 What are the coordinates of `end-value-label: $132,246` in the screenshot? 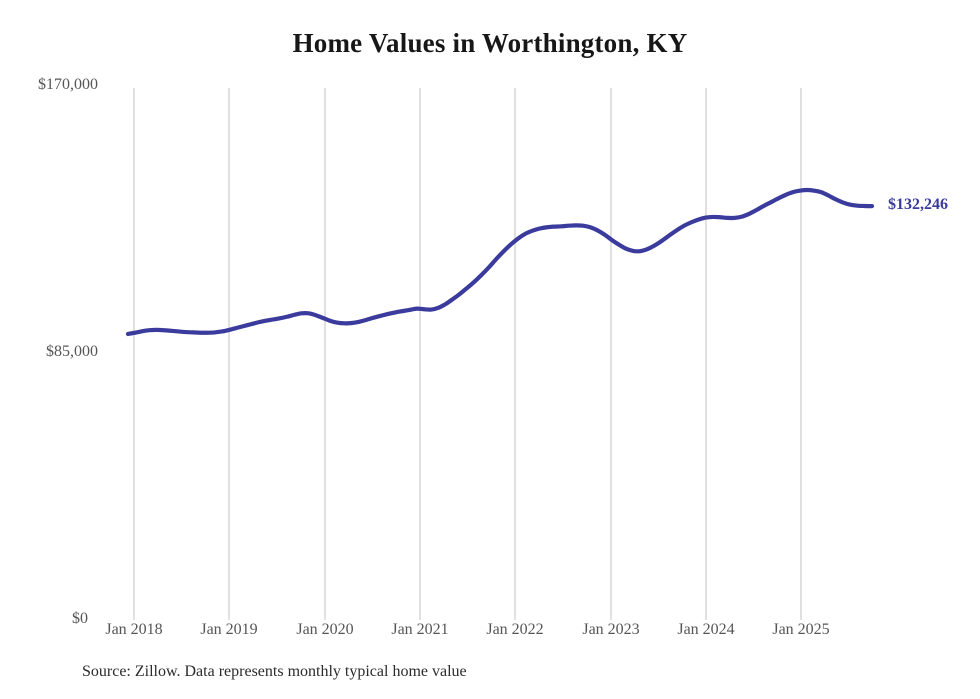 It's located at (918, 205).